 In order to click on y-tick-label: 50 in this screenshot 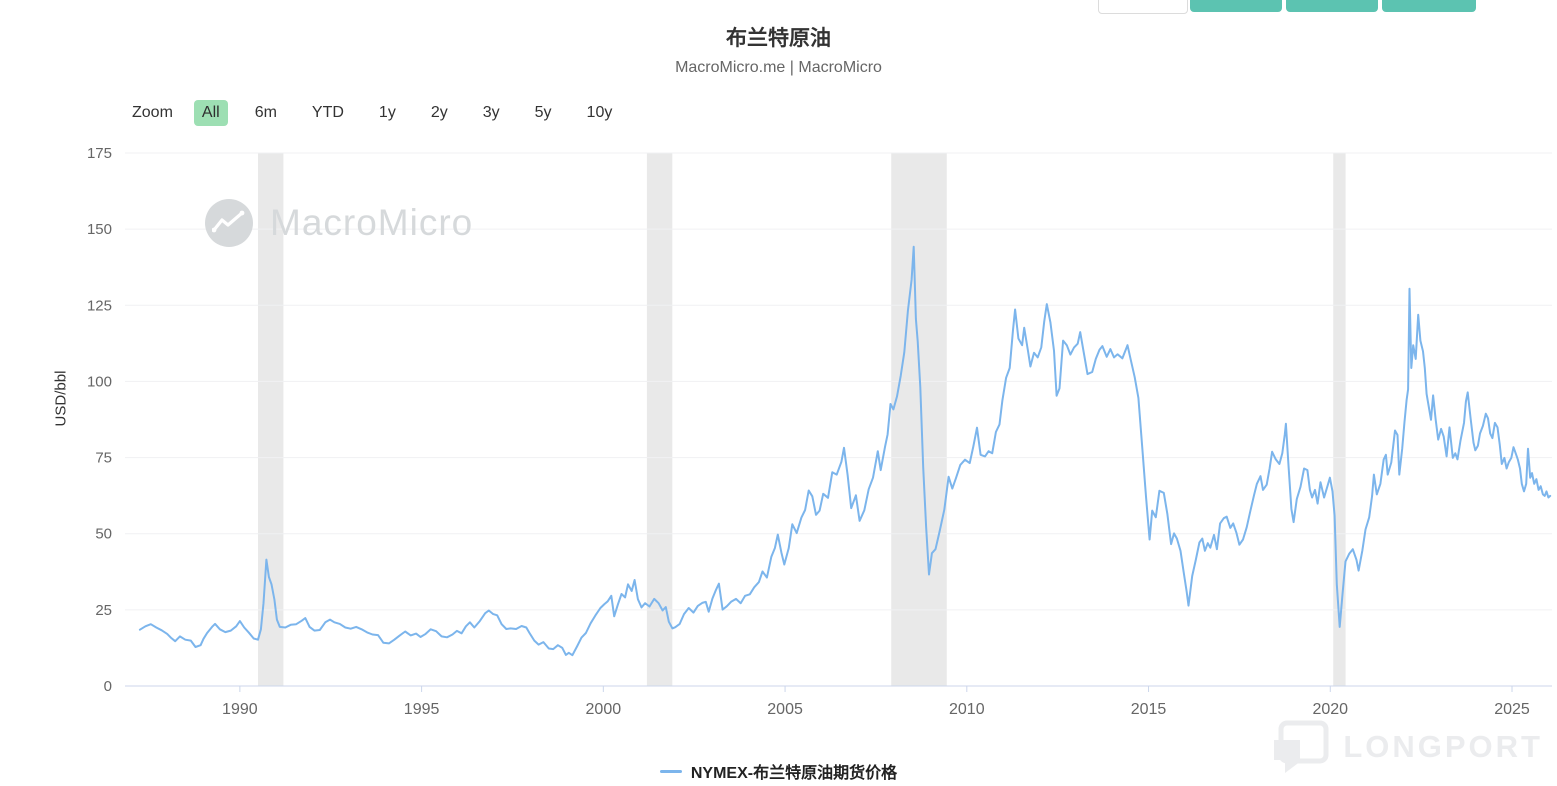, I will do `click(103, 534)`.